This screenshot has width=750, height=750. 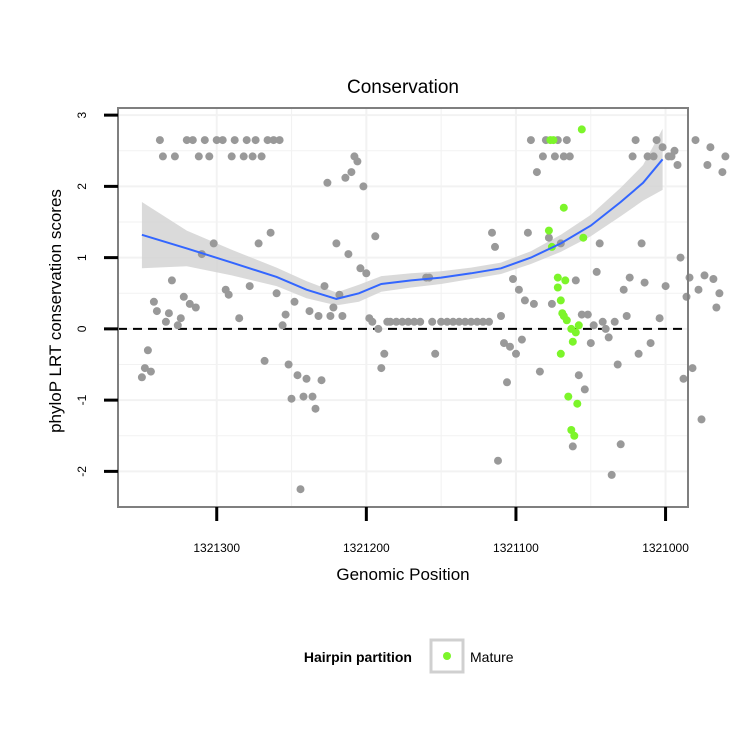 What do you see at coordinates (492, 657) in the screenshot?
I see `legend-label-mature: Mature` at bounding box center [492, 657].